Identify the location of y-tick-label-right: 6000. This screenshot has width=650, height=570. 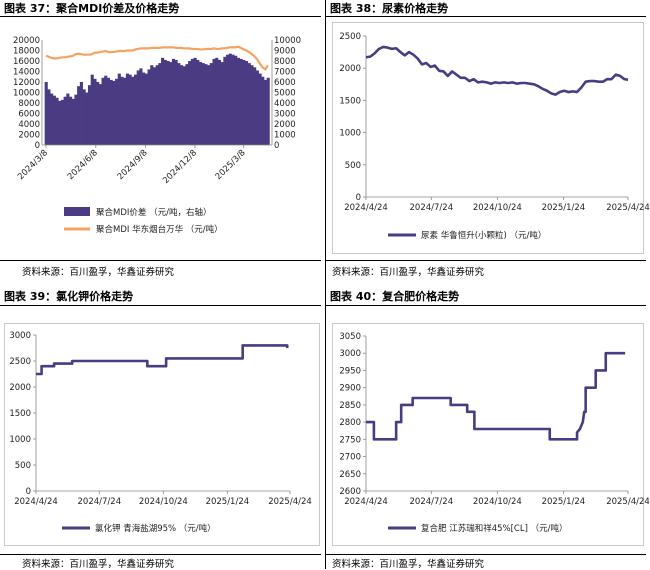
(285, 83).